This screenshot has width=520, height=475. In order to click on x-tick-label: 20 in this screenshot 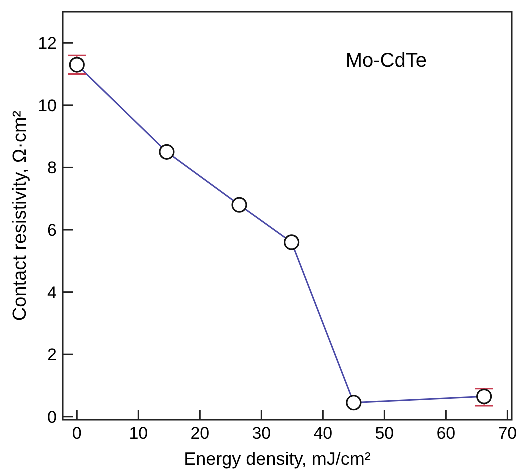, I will do `click(200, 433)`.